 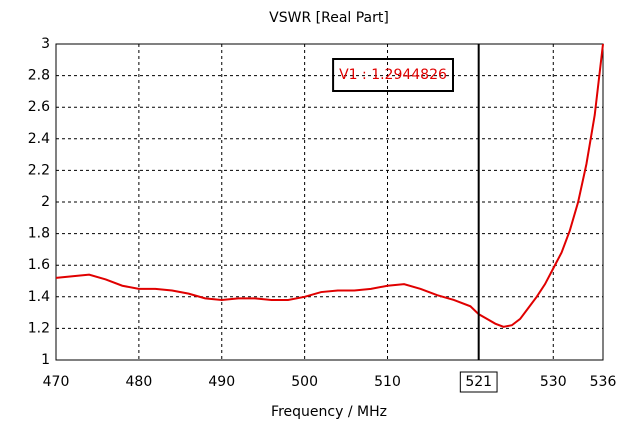 What do you see at coordinates (39, 234) in the screenshot?
I see `y-tick-label: 1.8` at bounding box center [39, 234].